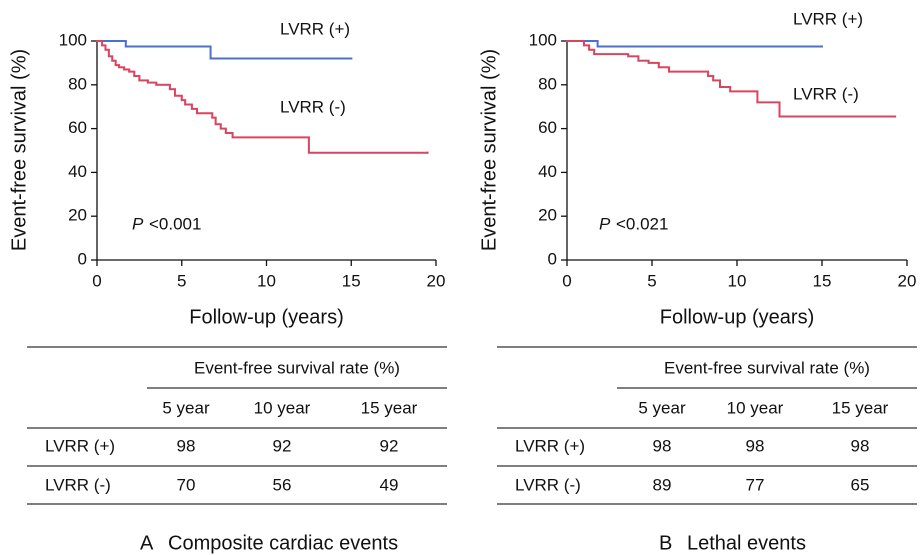  What do you see at coordinates (665, 543) in the screenshot?
I see `caption-letter: B` at bounding box center [665, 543].